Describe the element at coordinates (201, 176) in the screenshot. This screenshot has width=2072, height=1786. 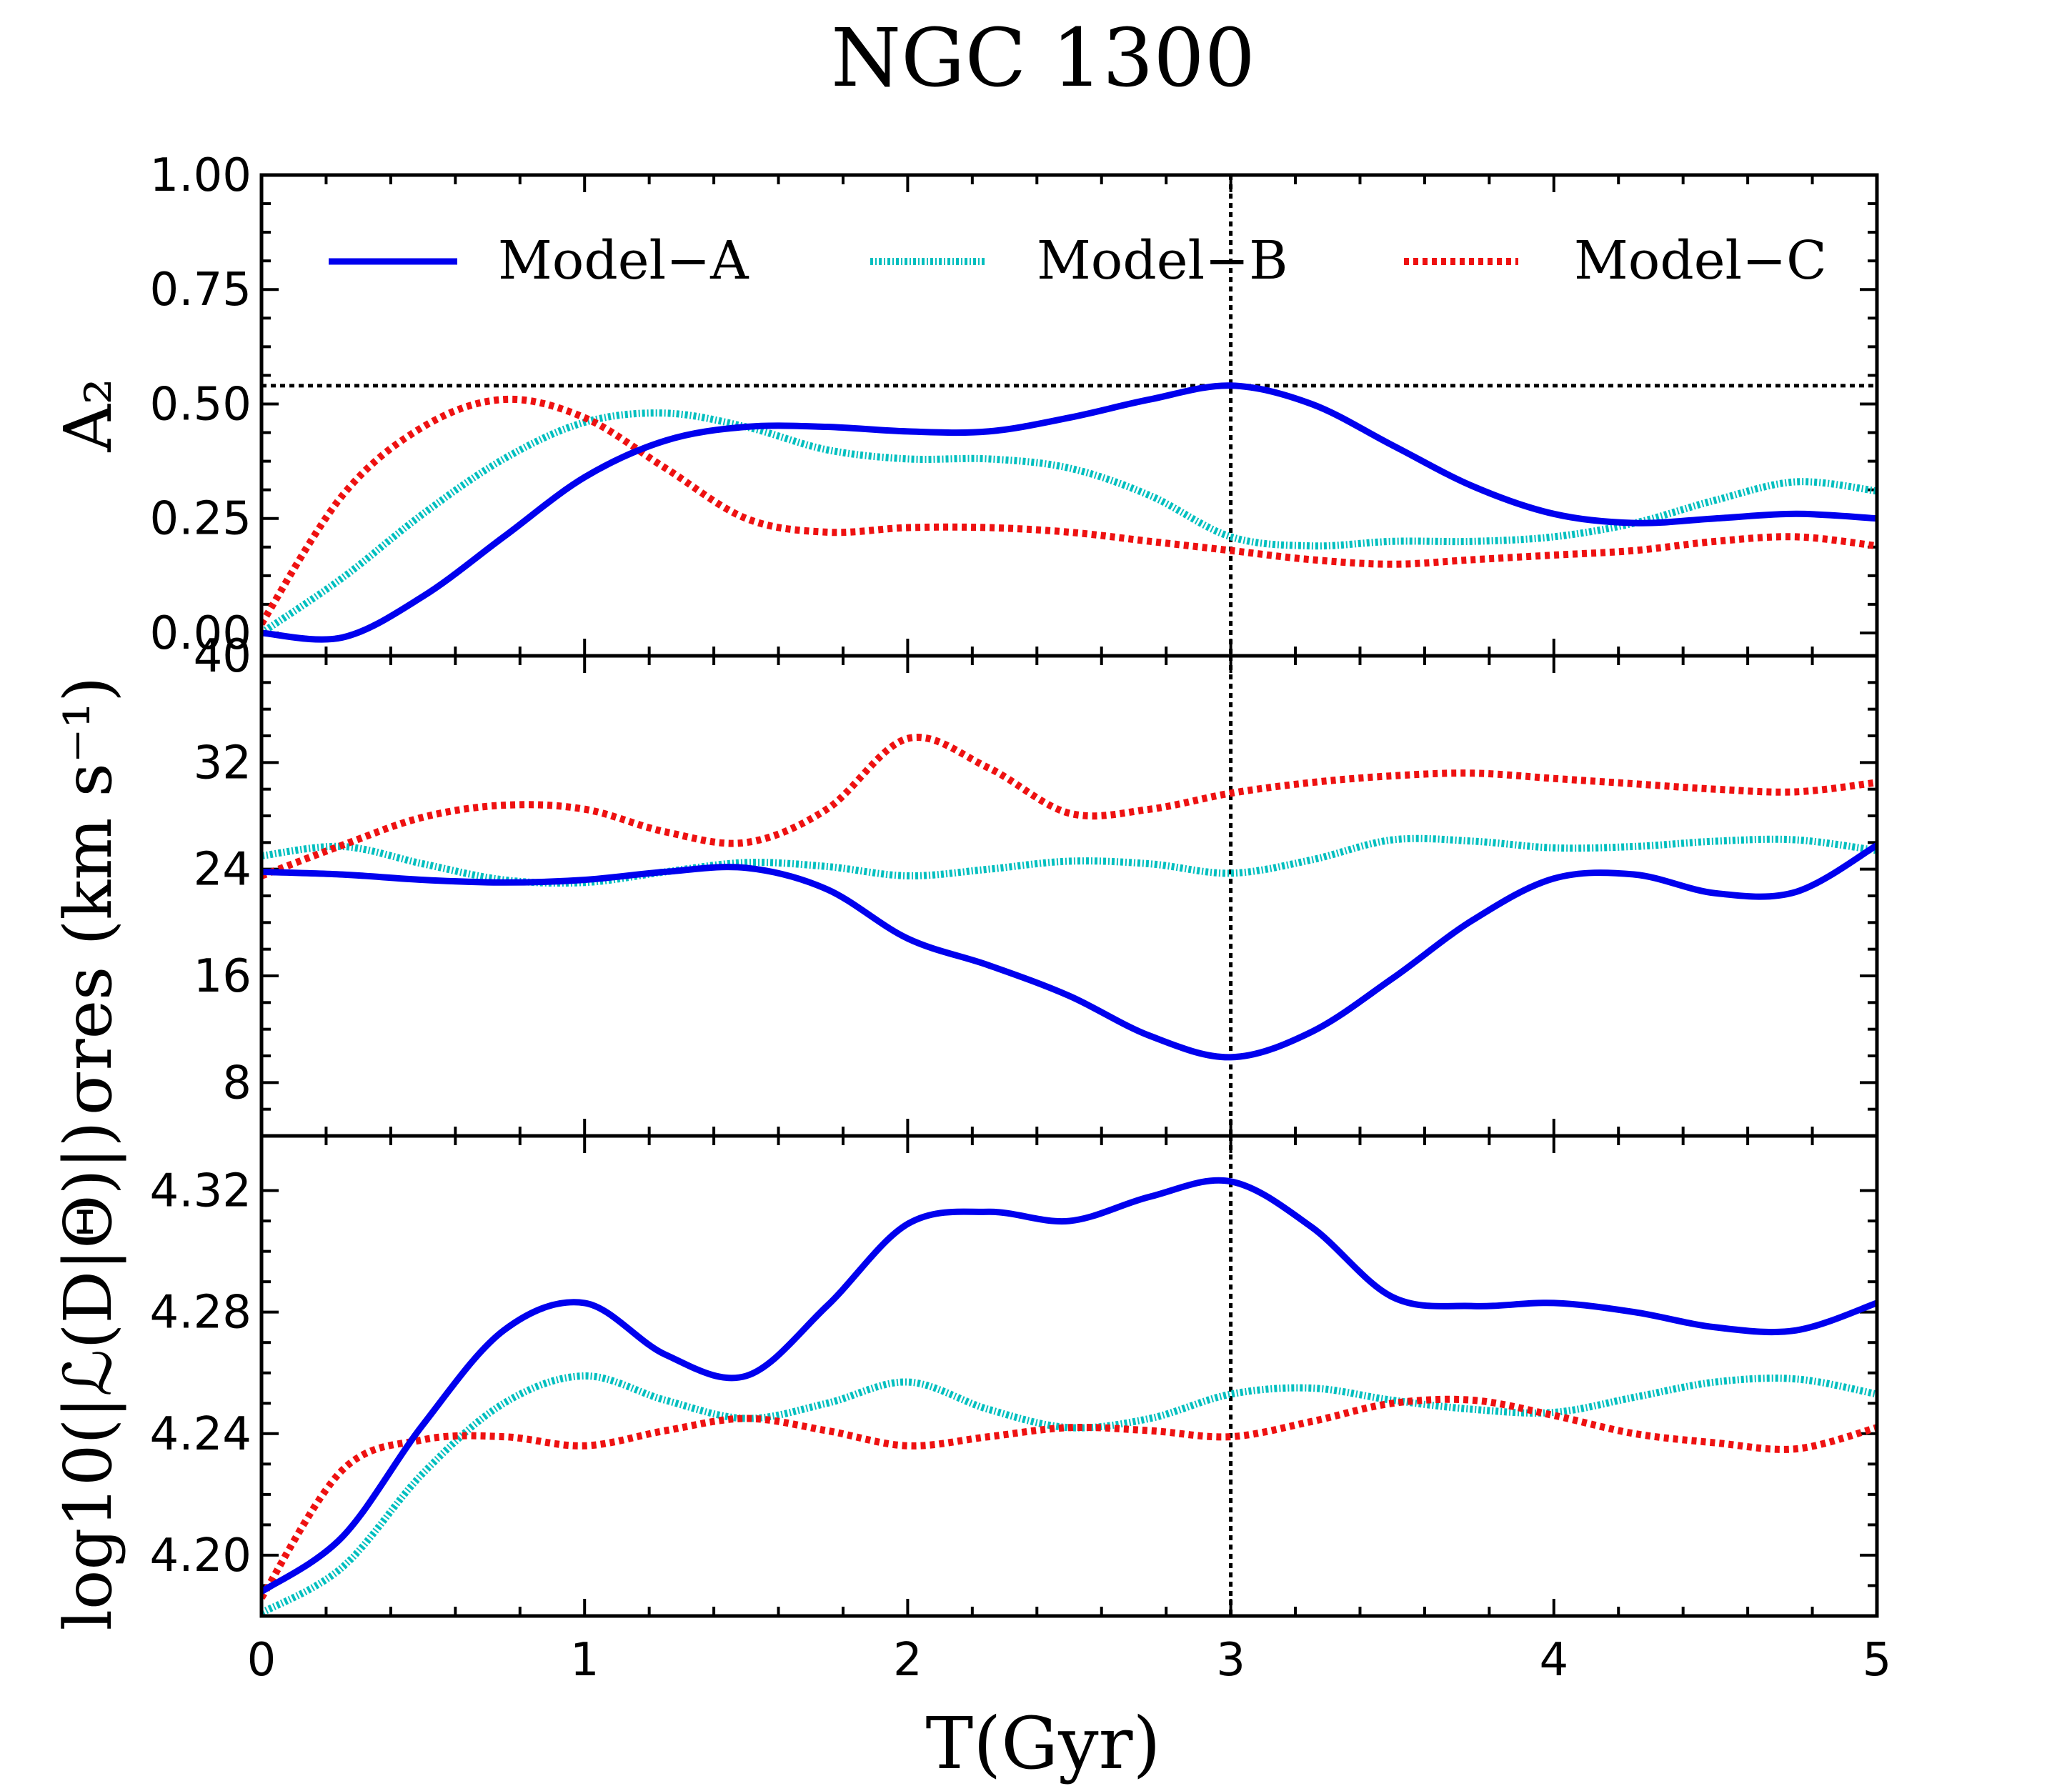
I see `y-tick-label: 1.00` at that location.